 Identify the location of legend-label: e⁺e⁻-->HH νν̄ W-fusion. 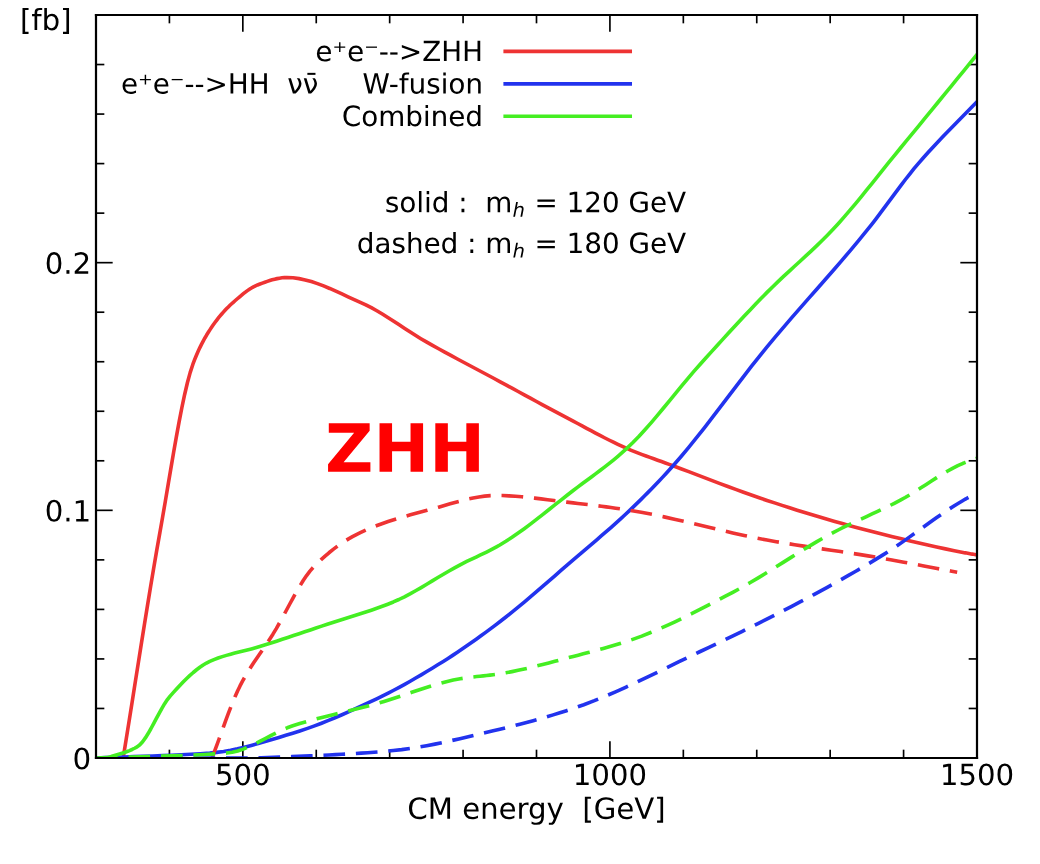
(301, 83).